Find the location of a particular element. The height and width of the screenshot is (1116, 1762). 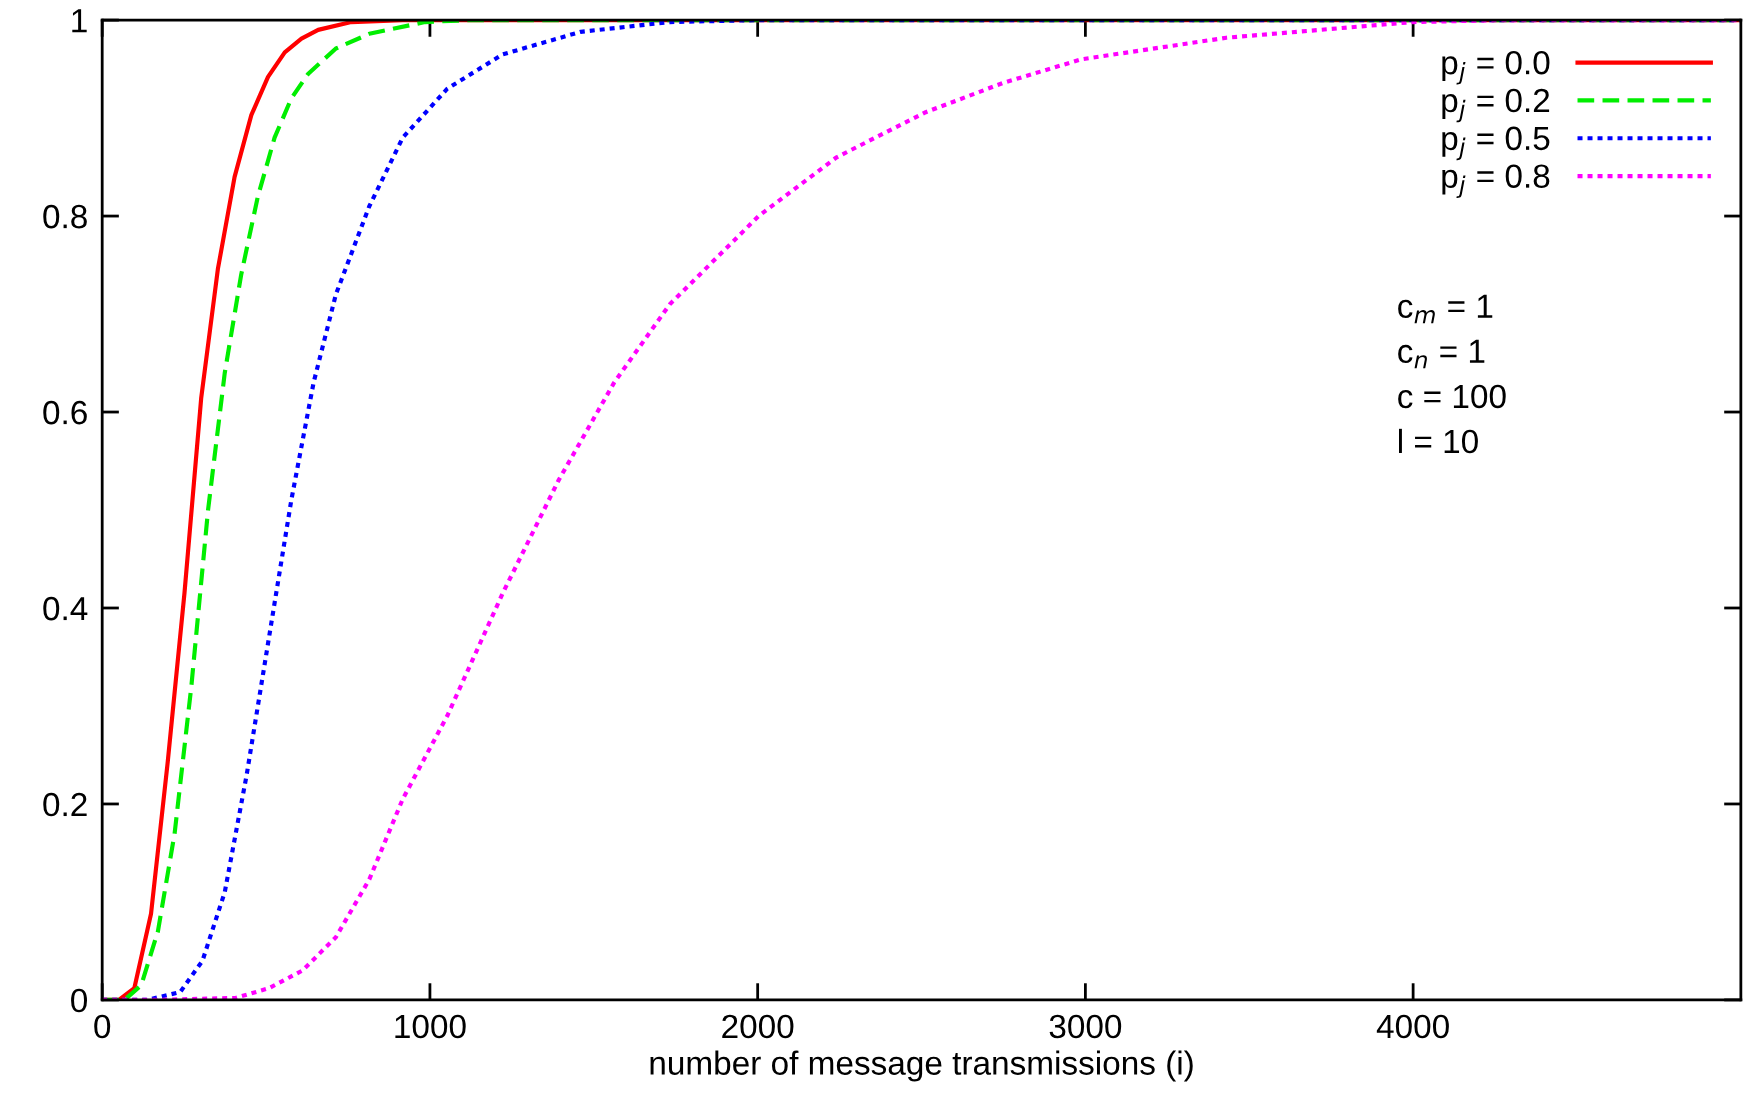

x-tick-label: 1000 is located at coordinates (430, 1026).